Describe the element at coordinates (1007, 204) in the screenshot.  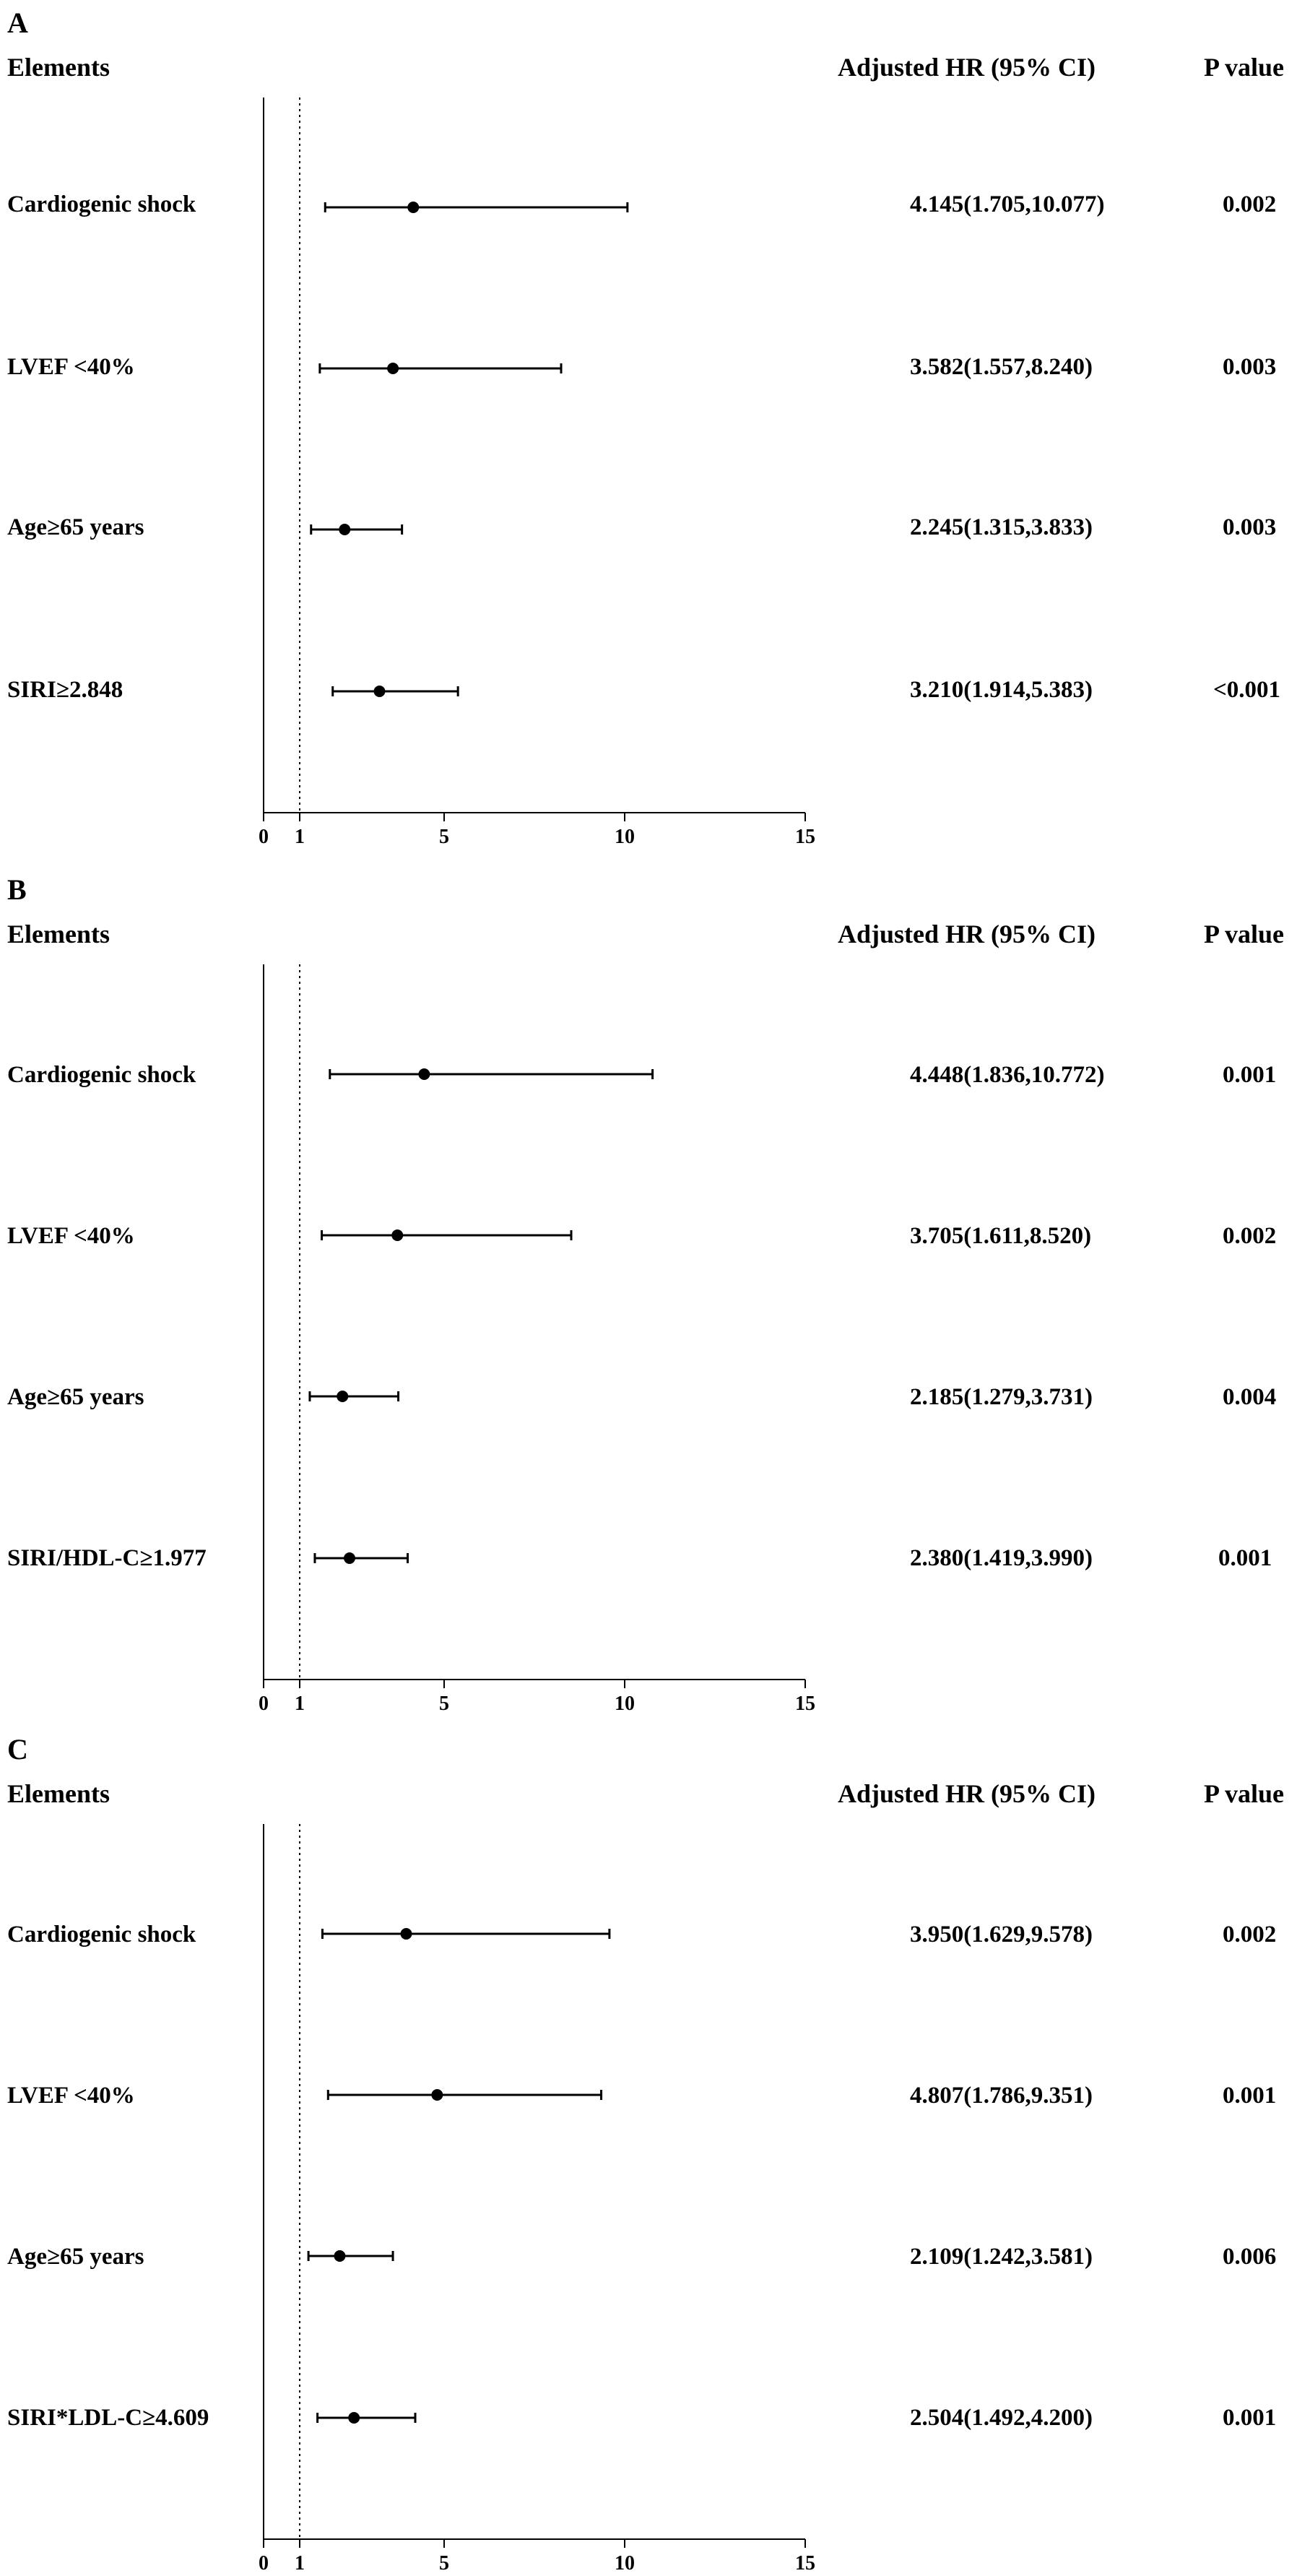
I see `hr-value: 4.145(1.705,10.077)` at that location.